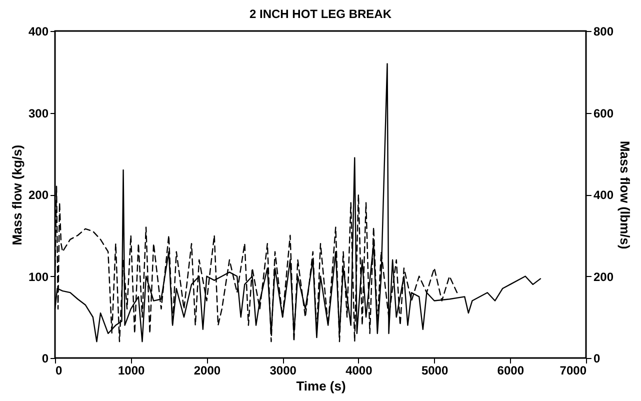  What do you see at coordinates (321, 386) in the screenshot?
I see `x-axis-title: Time (s)` at bounding box center [321, 386].